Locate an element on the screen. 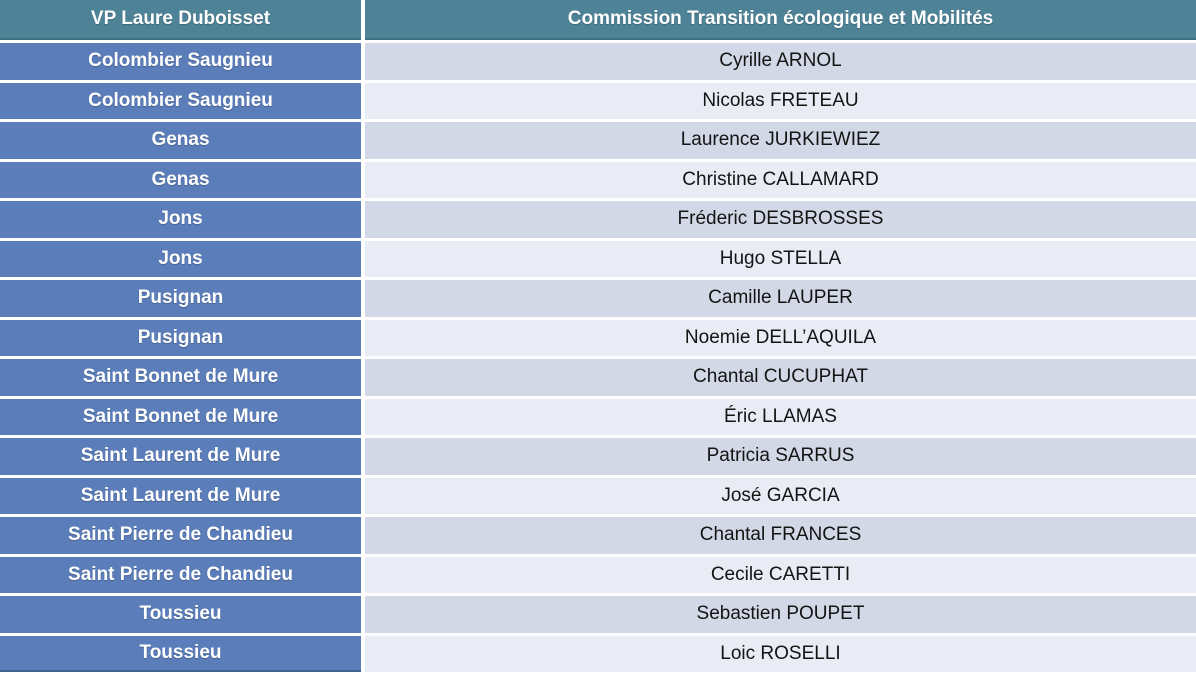  member-cell: Nicolas FRETEAU is located at coordinates (780, 100).